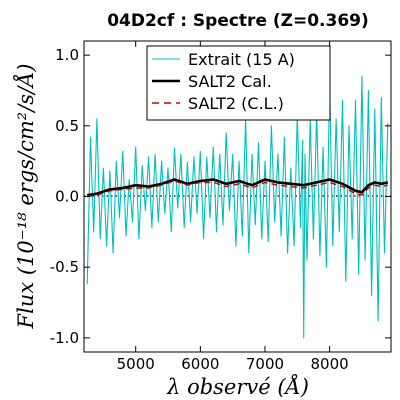 This screenshot has height=400, width=400. I want to click on y-tick-label: 0.5, so click(67, 126).